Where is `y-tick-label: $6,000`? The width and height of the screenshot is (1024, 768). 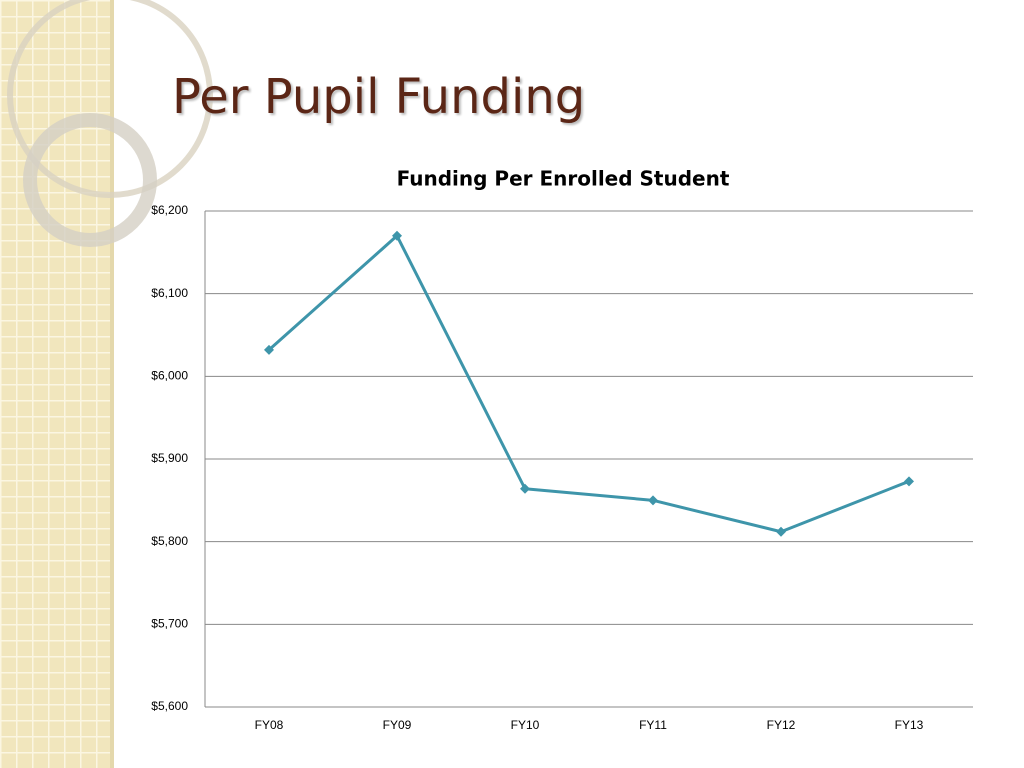 y-tick-label: $6,000 is located at coordinates (169, 376).